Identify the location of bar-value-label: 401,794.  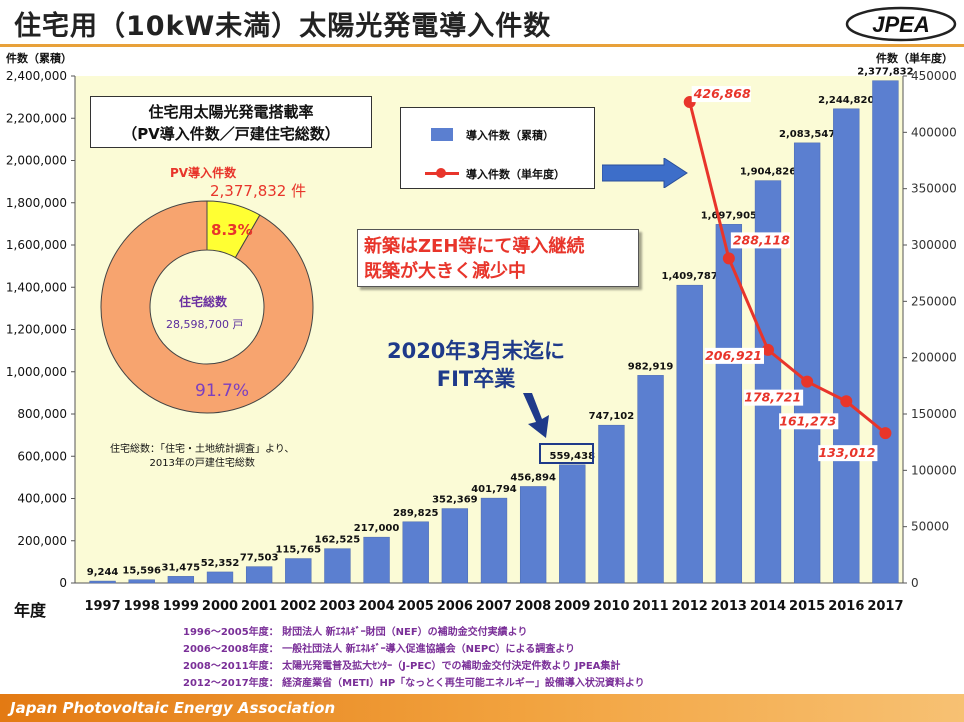
(494, 489).